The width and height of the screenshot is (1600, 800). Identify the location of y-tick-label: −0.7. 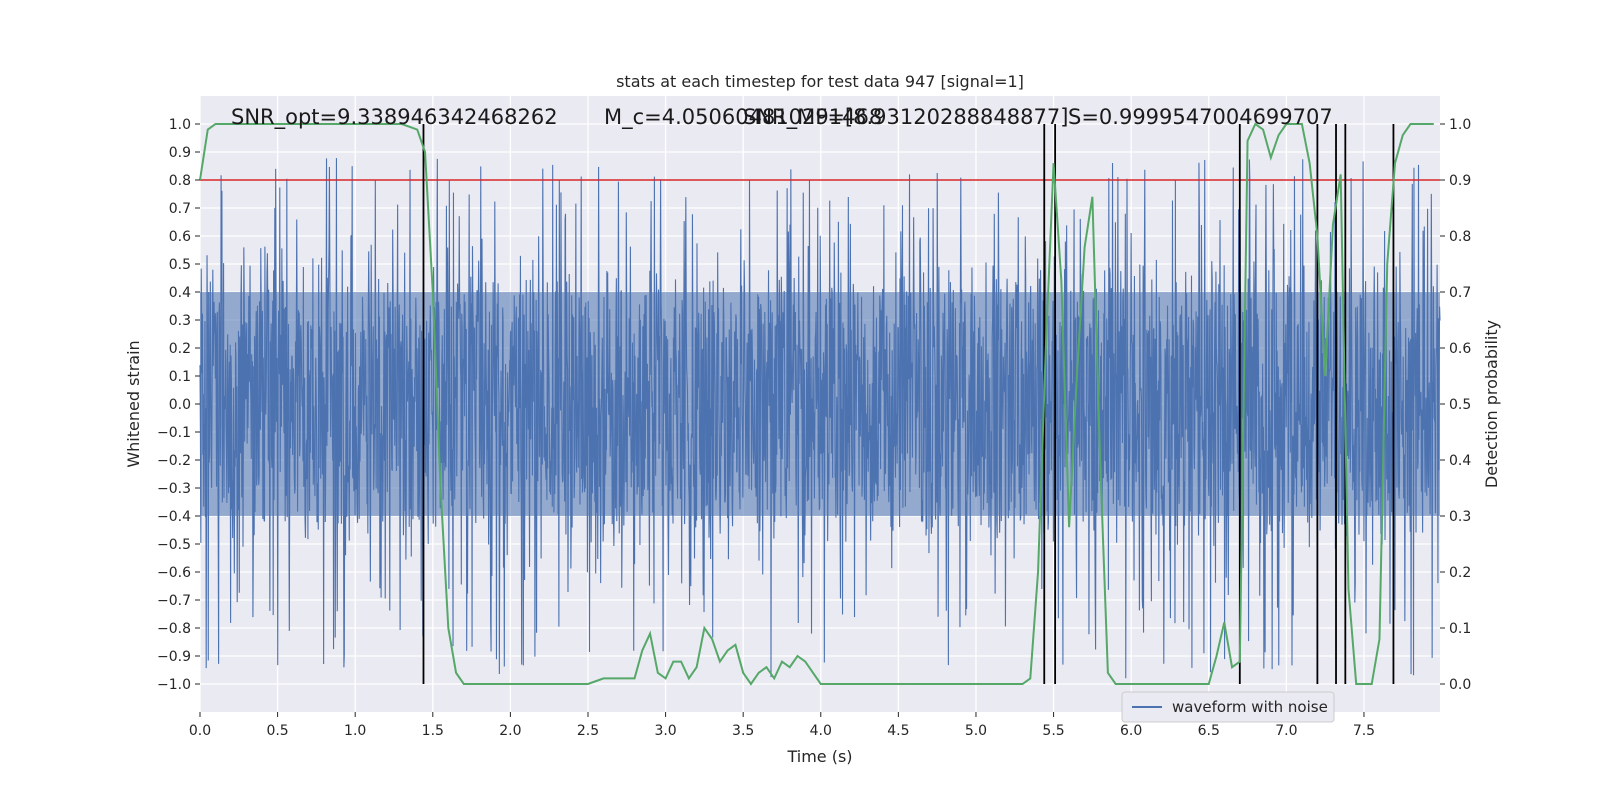
(174, 601).